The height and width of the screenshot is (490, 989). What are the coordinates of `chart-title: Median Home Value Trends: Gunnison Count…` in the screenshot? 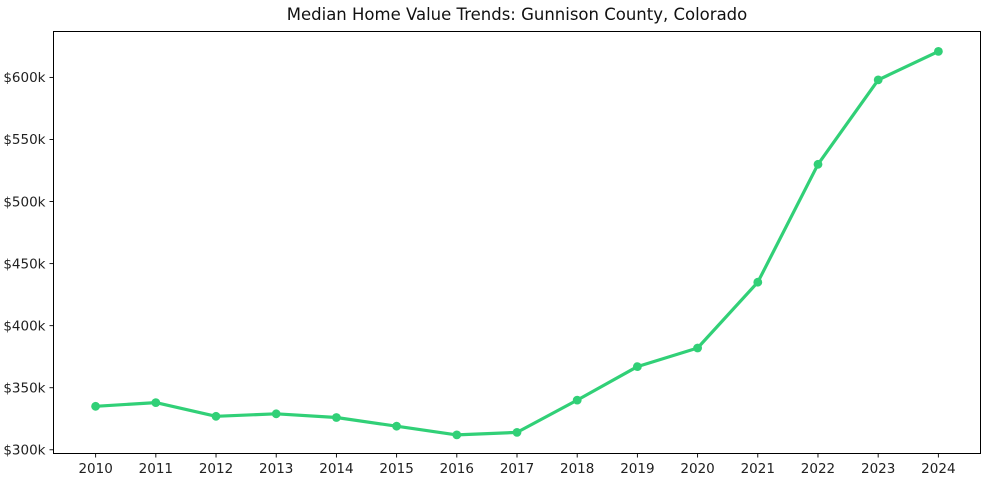 It's located at (517, 14).